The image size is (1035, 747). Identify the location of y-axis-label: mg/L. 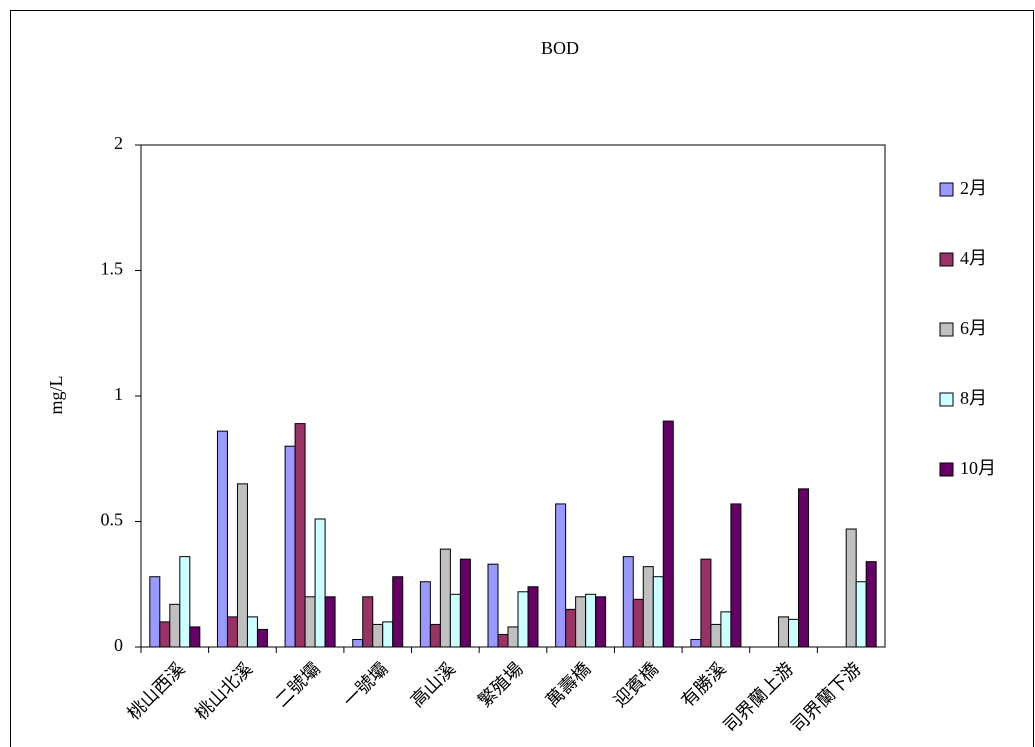
(56, 395).